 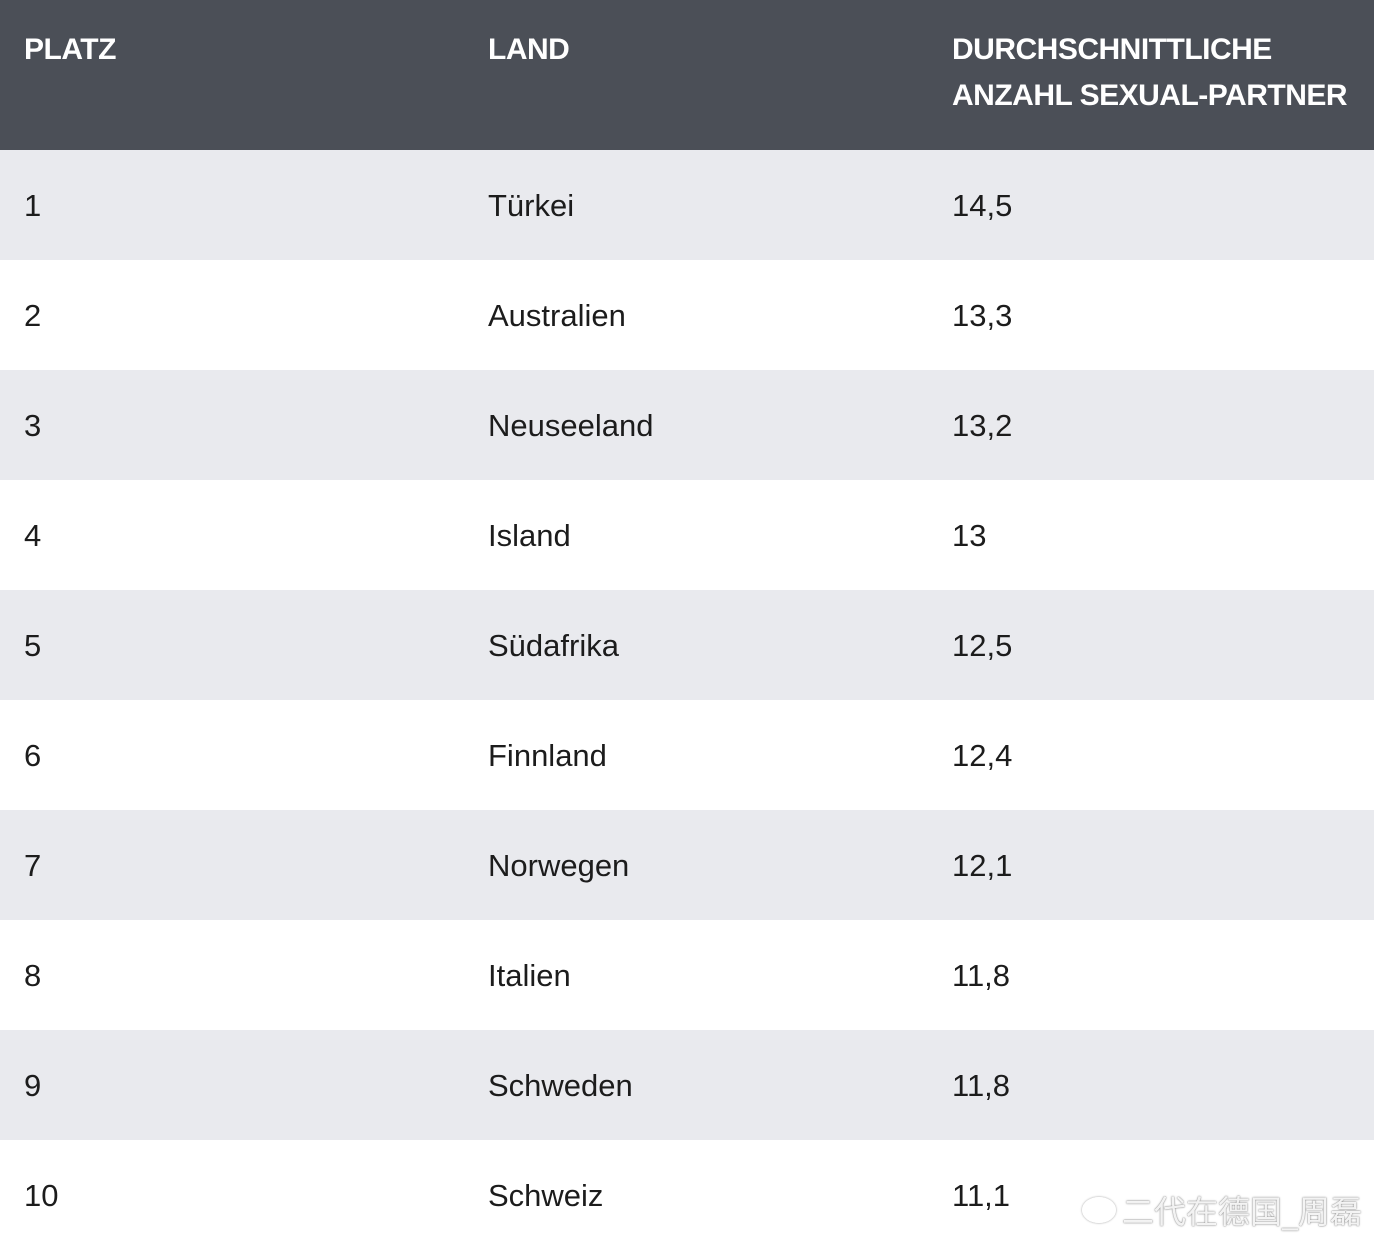 I want to click on value-cell: 11,1, so click(x=981, y=1195).